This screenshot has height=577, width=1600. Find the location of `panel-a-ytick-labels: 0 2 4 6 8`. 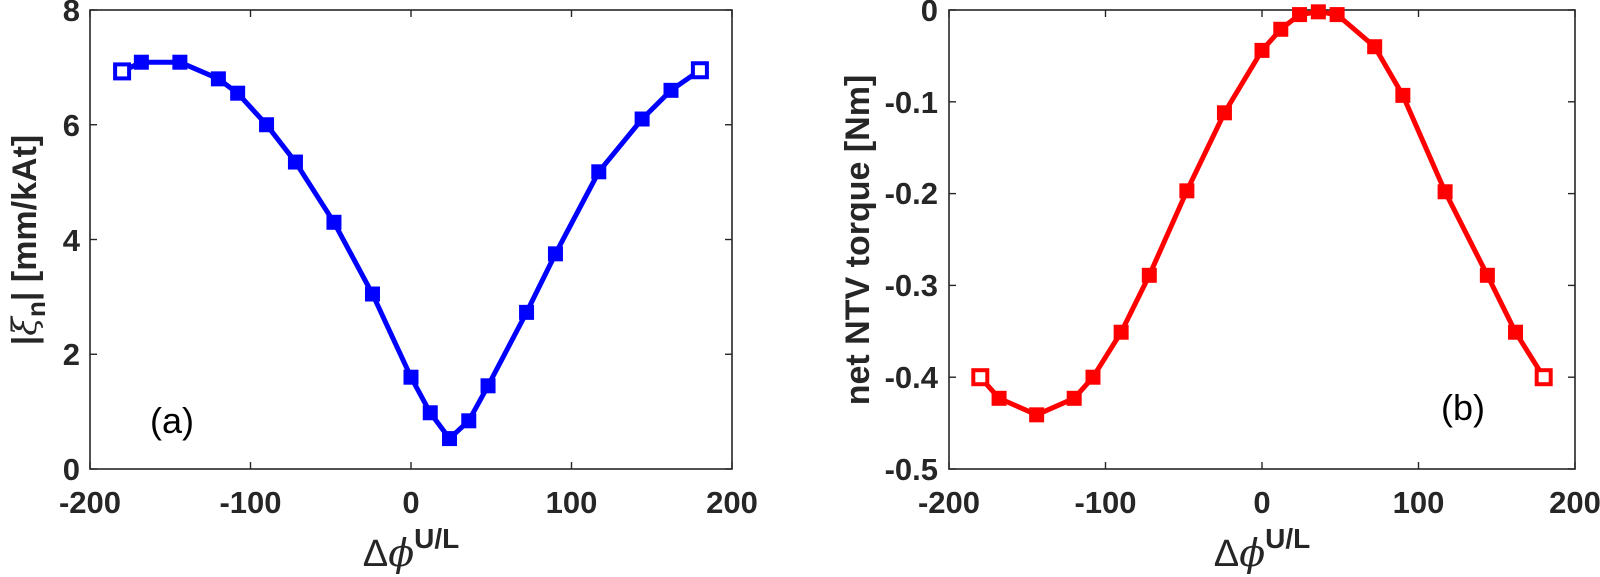

panel-a-ytick-labels: 0 2 4 6 8 is located at coordinates (72, 243).